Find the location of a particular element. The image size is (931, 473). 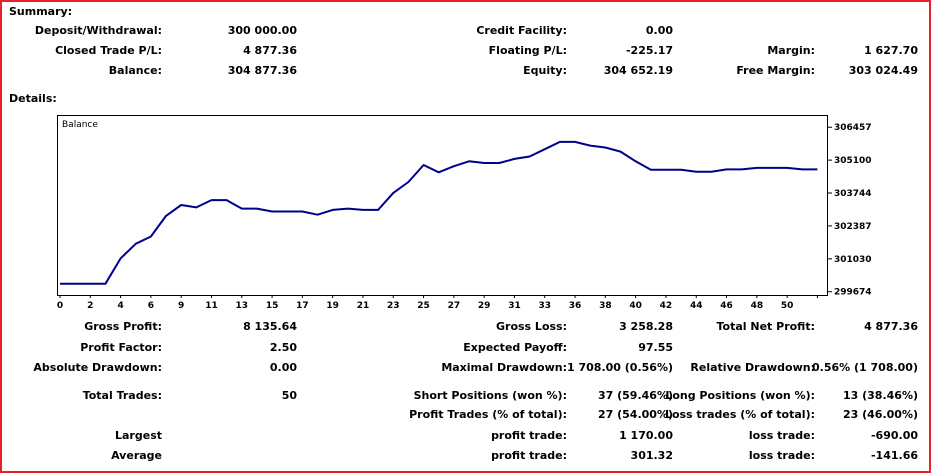

x-tick-label: 17 is located at coordinates (302, 306).